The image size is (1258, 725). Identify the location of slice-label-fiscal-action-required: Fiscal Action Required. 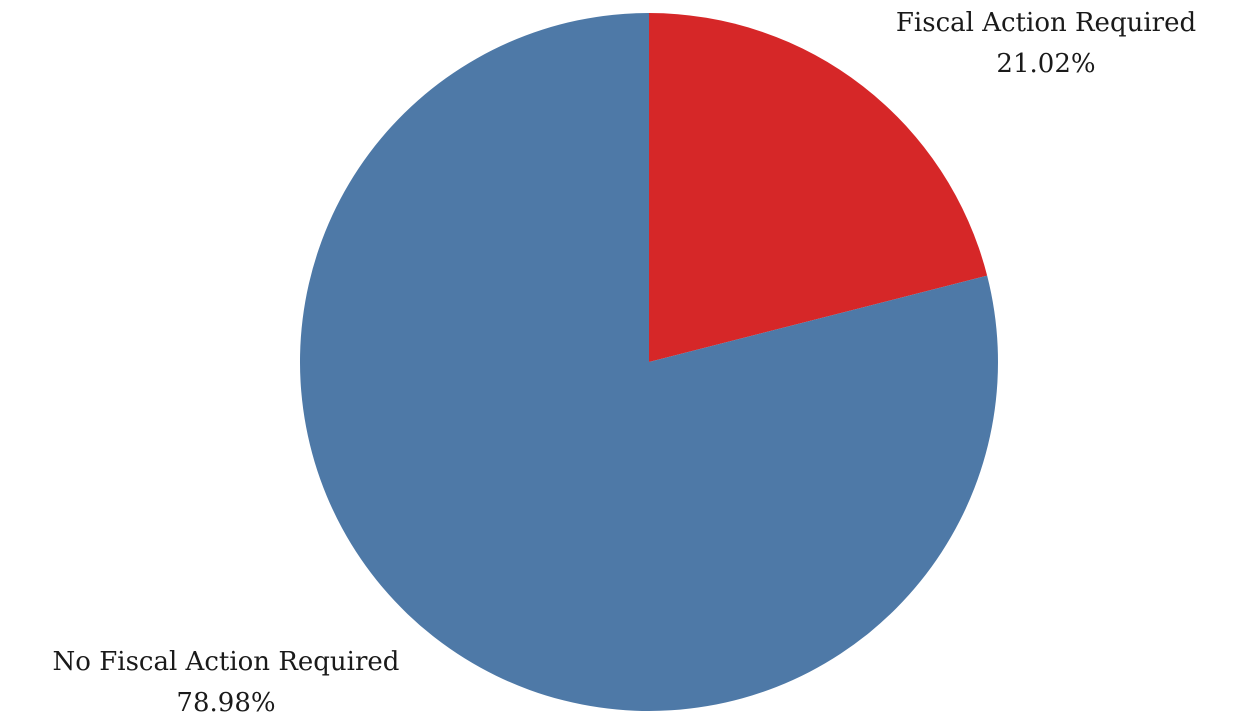
(1046, 23).